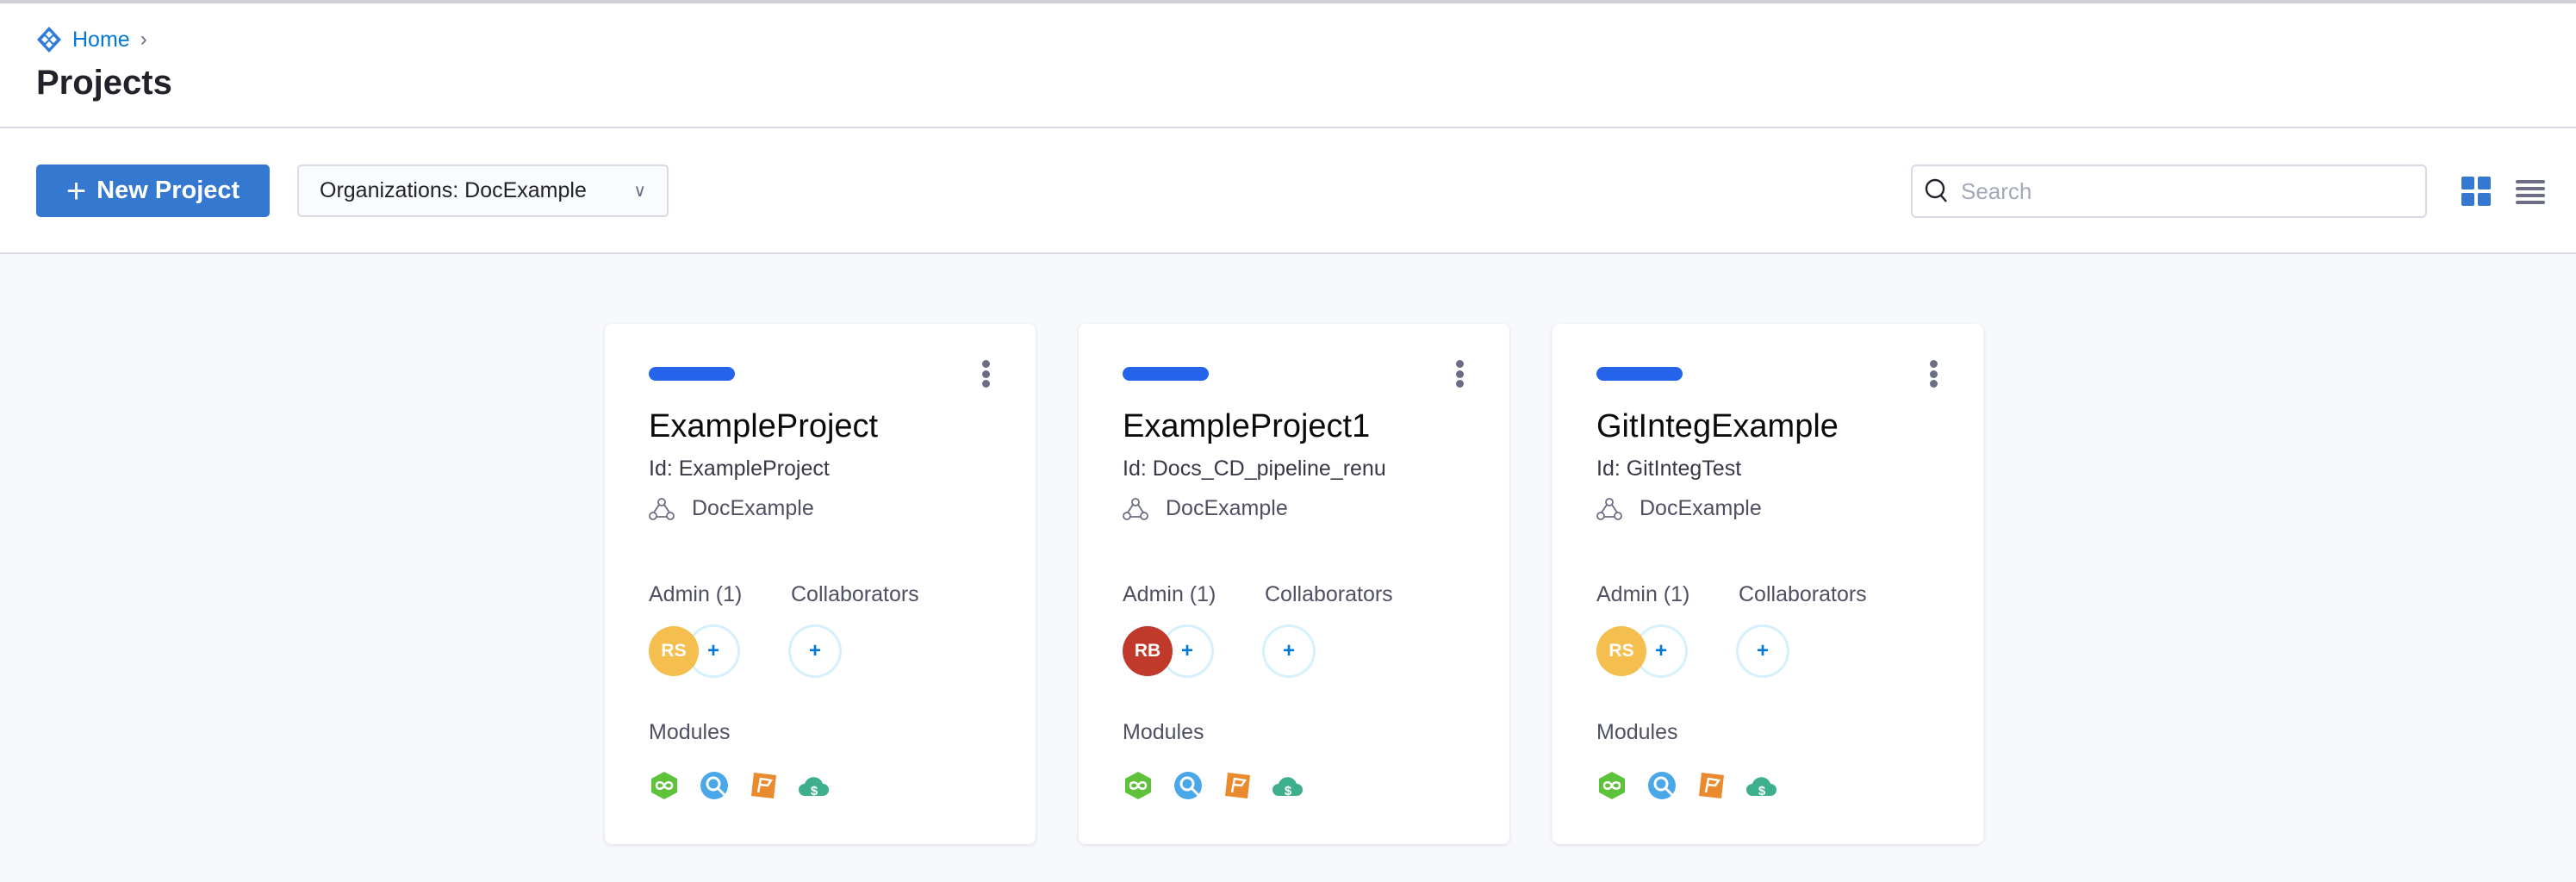 This screenshot has width=2576, height=882. What do you see at coordinates (2185, 191) in the screenshot?
I see `search-input` at bounding box center [2185, 191].